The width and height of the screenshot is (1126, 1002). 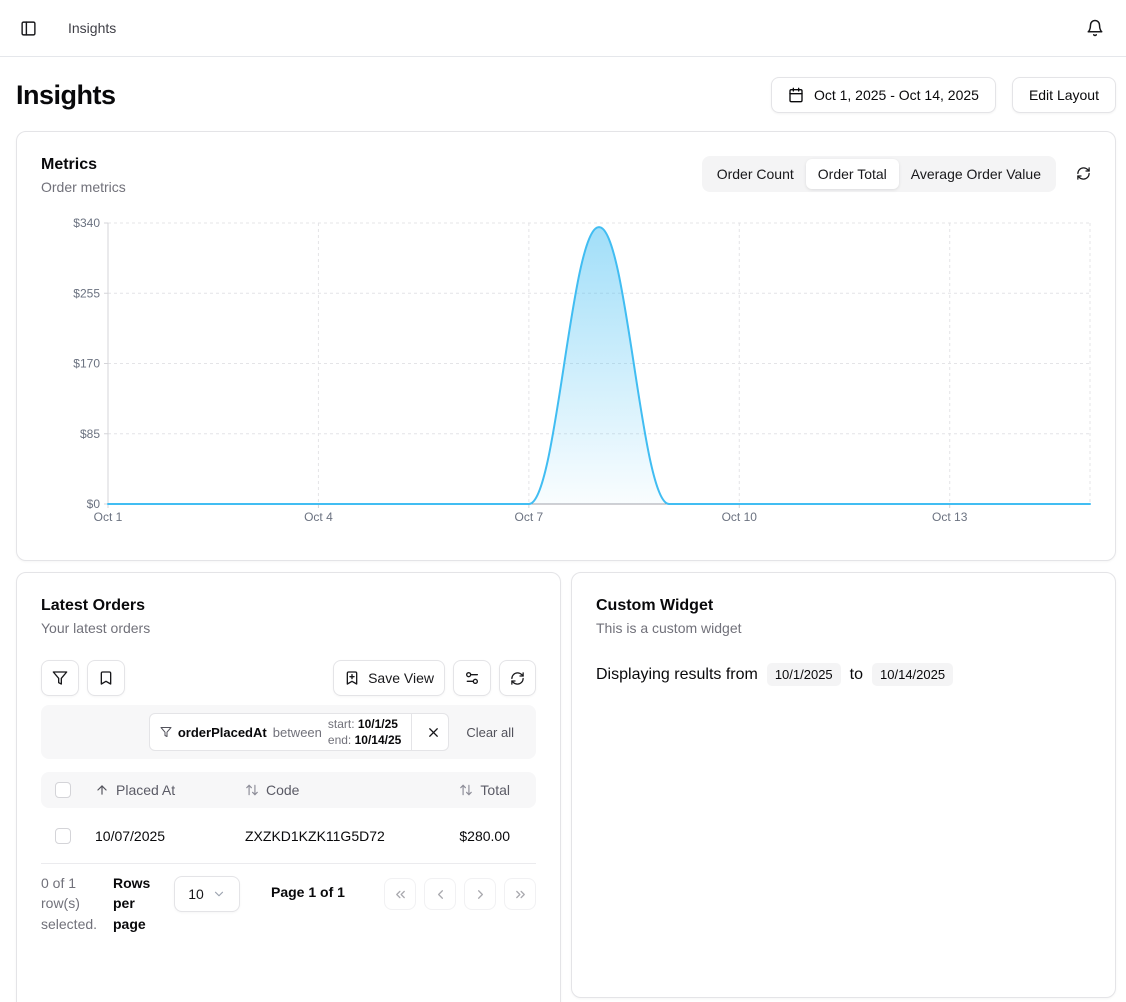 What do you see at coordinates (86, 364) in the screenshot?
I see `svg-text: $170` at bounding box center [86, 364].